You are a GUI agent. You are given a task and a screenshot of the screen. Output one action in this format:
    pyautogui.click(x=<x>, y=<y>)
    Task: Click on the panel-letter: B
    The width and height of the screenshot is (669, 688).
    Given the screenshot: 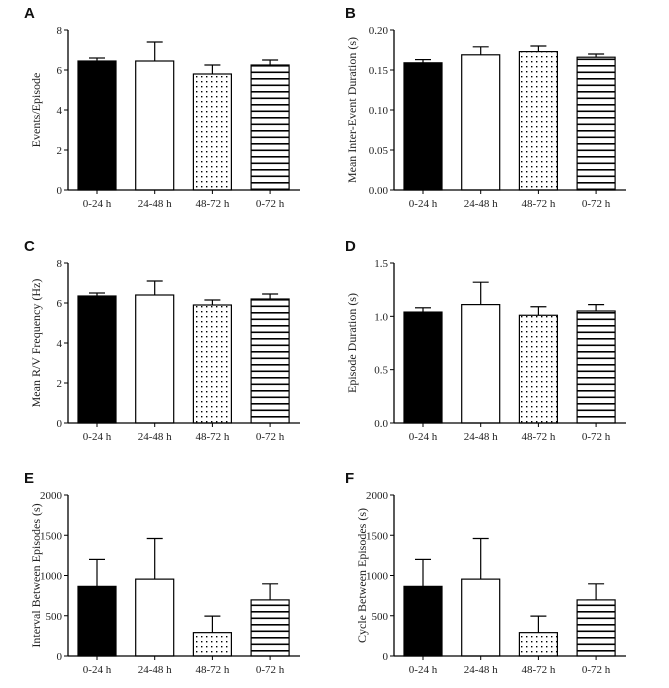 What is the action you would take?
    pyautogui.click(x=350, y=13)
    